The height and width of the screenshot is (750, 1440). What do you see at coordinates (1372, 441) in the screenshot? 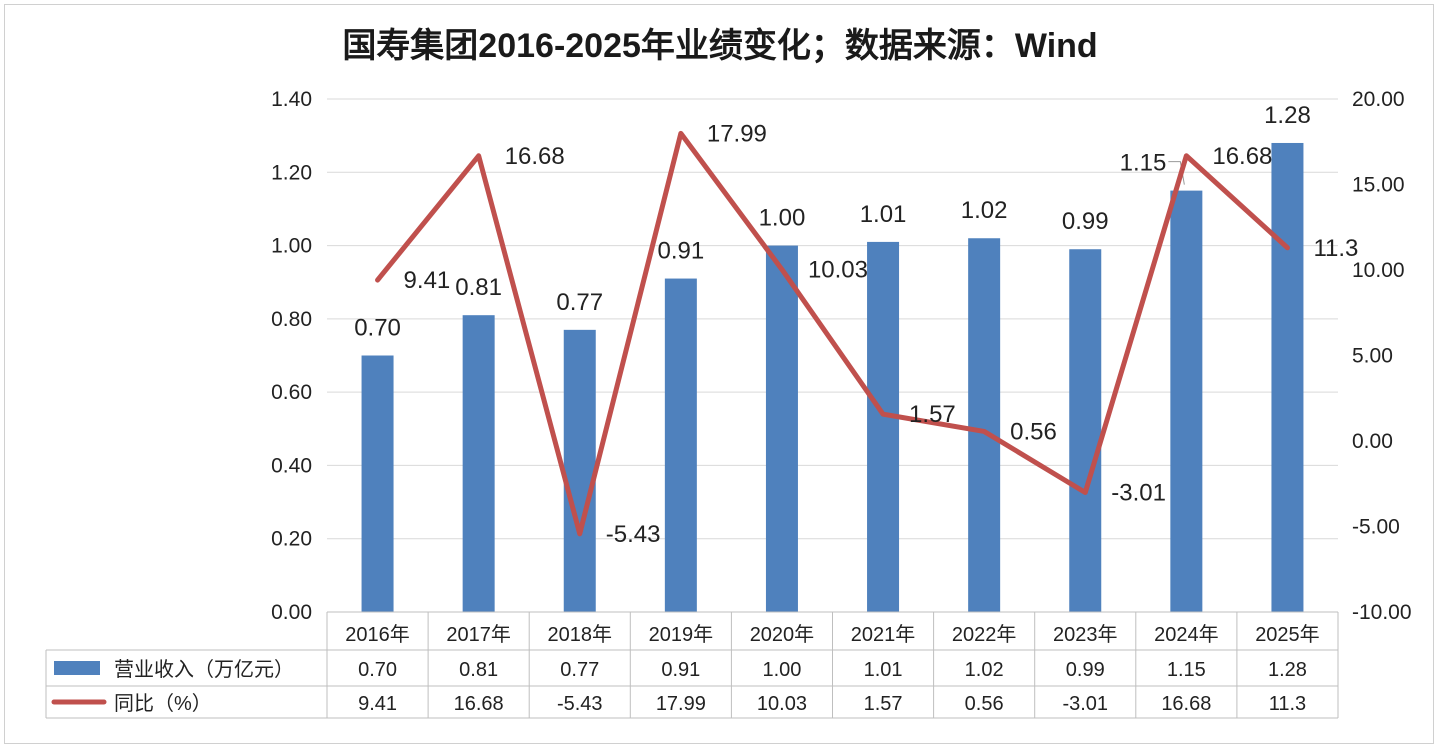
I see `y-right-tick-label: 0.00` at bounding box center [1372, 441].